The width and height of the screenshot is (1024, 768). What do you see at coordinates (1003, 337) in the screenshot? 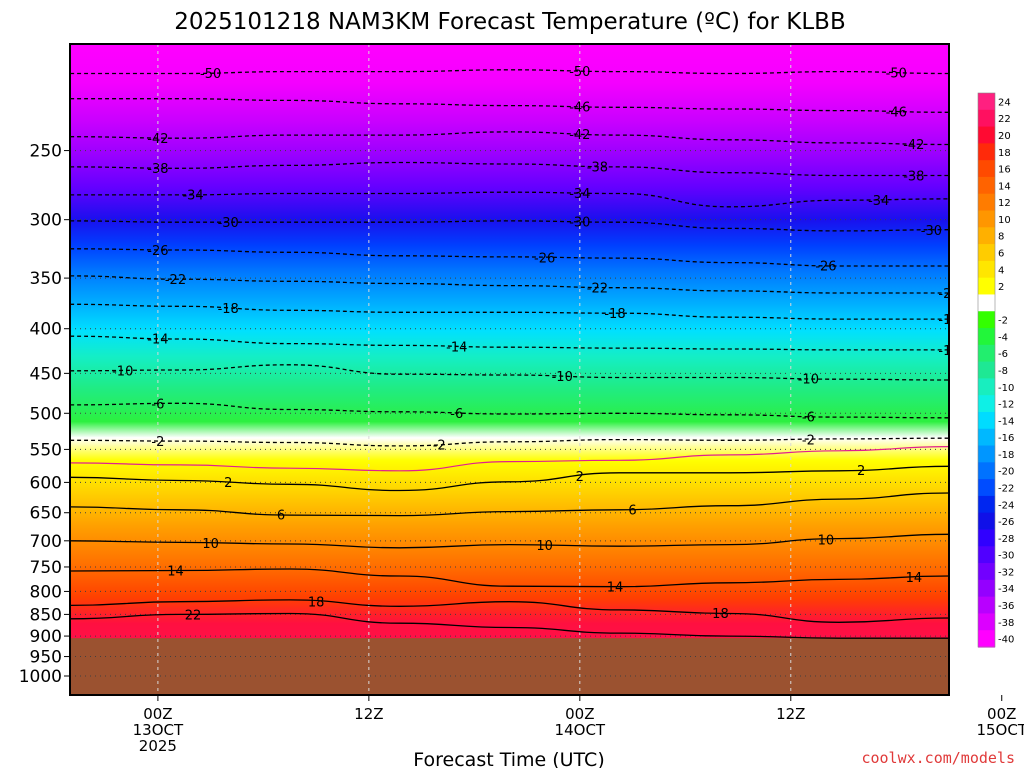
I see `colorbar-label--4: -4` at bounding box center [1003, 337].